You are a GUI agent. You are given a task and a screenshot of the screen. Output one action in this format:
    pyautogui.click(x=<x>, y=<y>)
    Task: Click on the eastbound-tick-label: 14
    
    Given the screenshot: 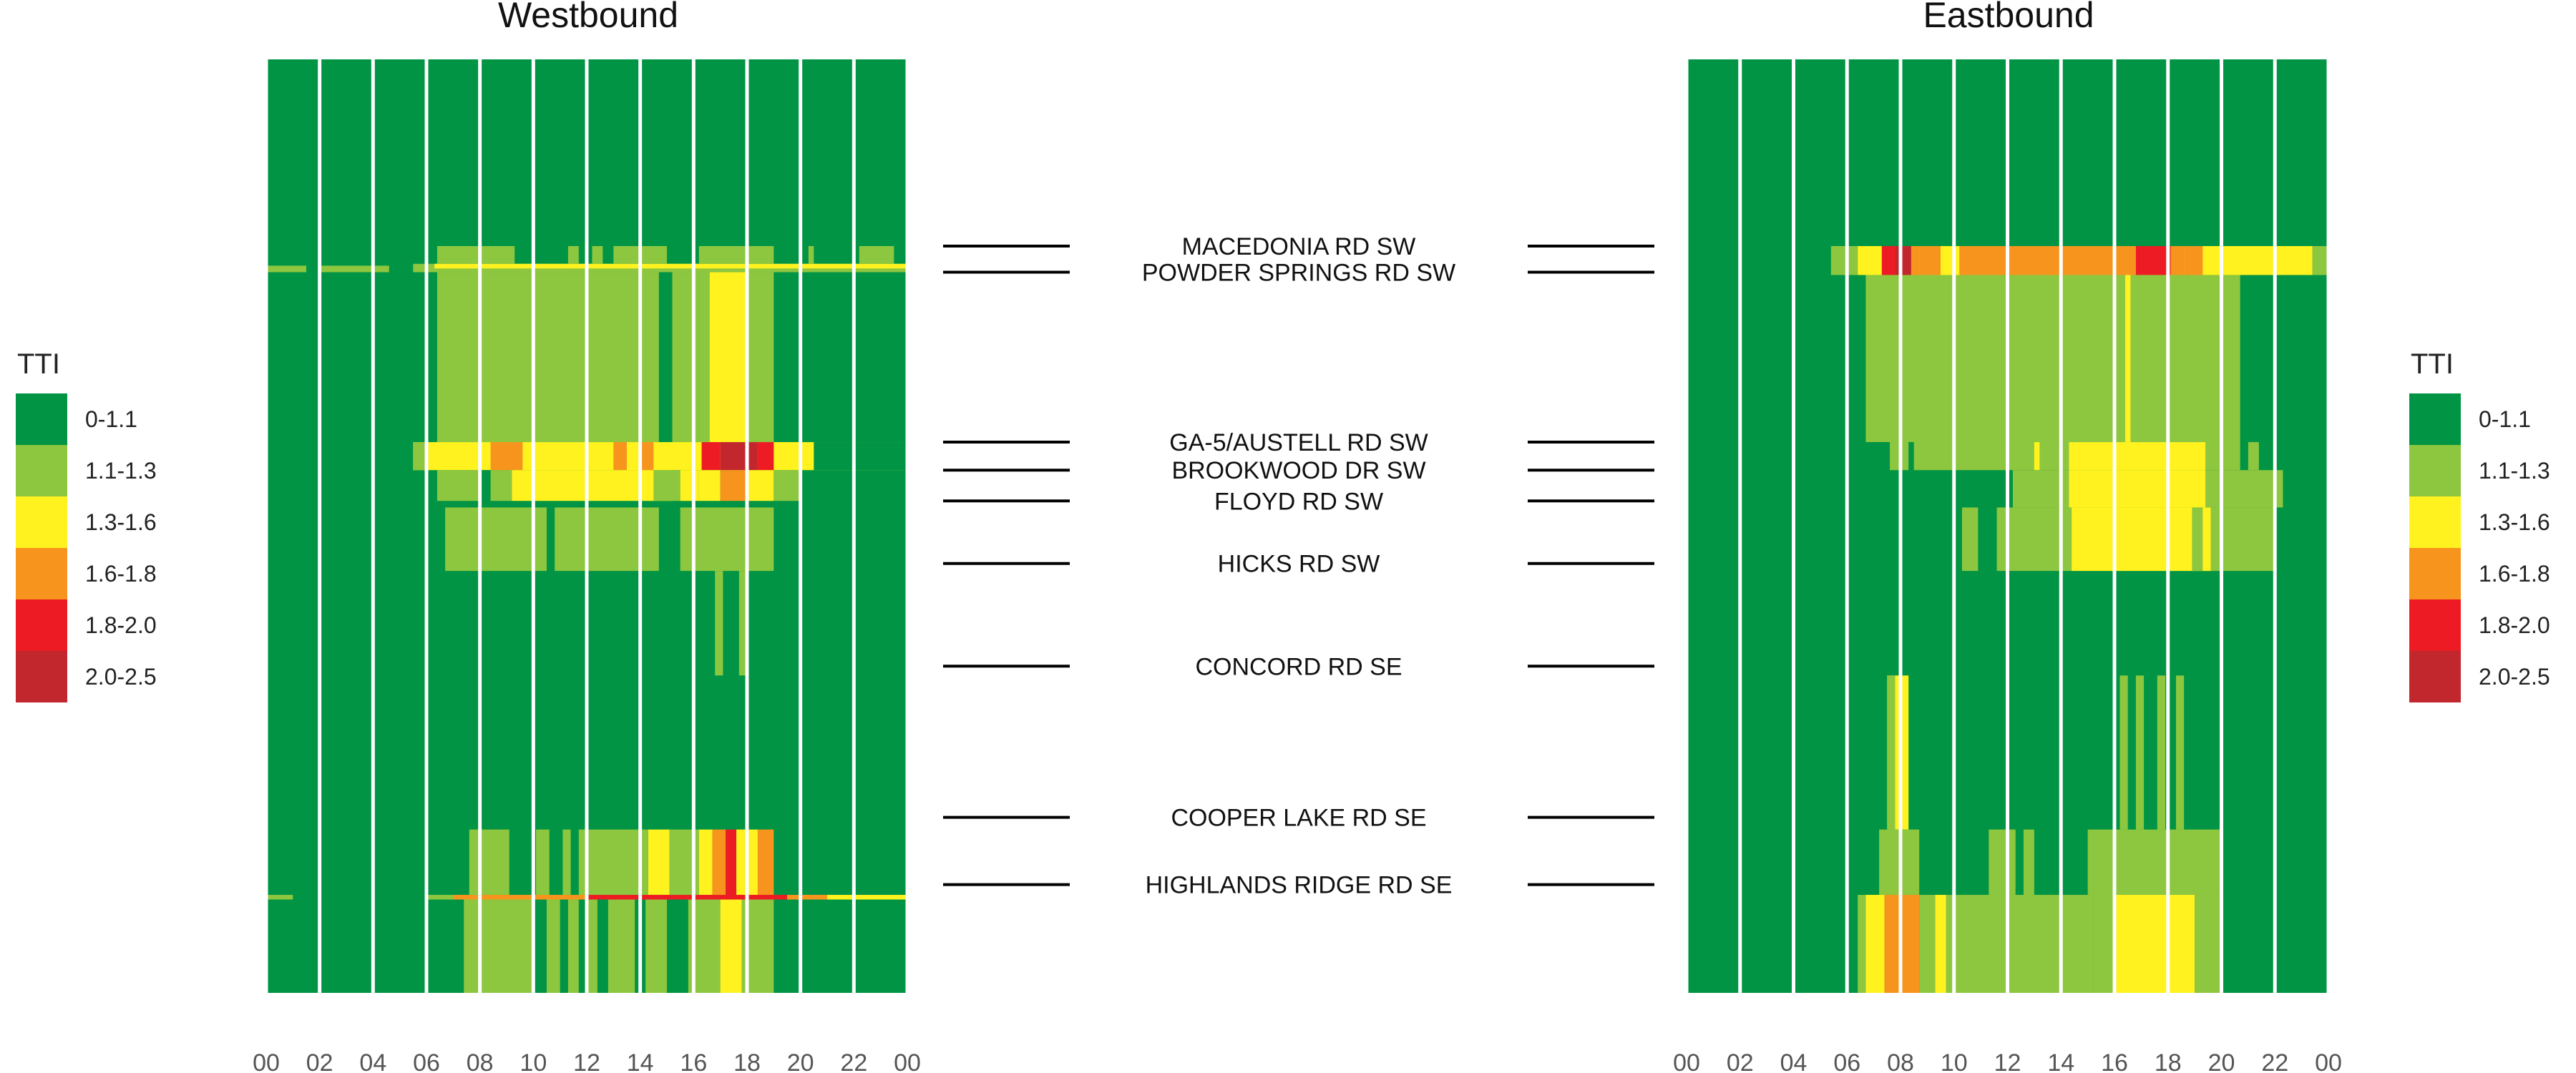 What is the action you would take?
    pyautogui.click(x=2060, y=1061)
    